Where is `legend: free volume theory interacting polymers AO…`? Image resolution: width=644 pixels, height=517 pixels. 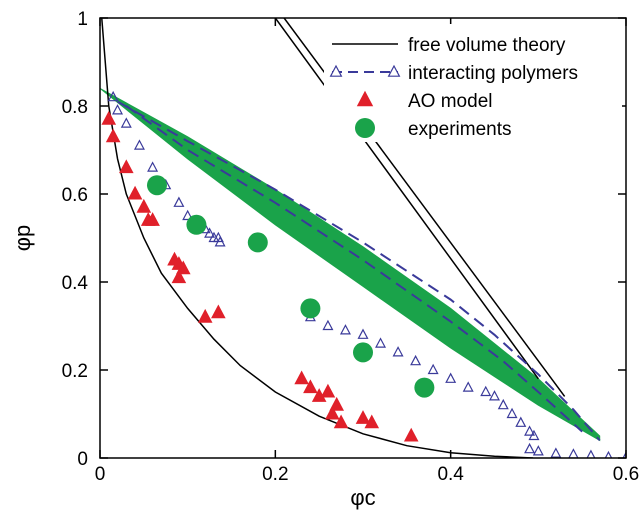 legend: free volume theory interacting polymers AO… is located at coordinates (473, 83).